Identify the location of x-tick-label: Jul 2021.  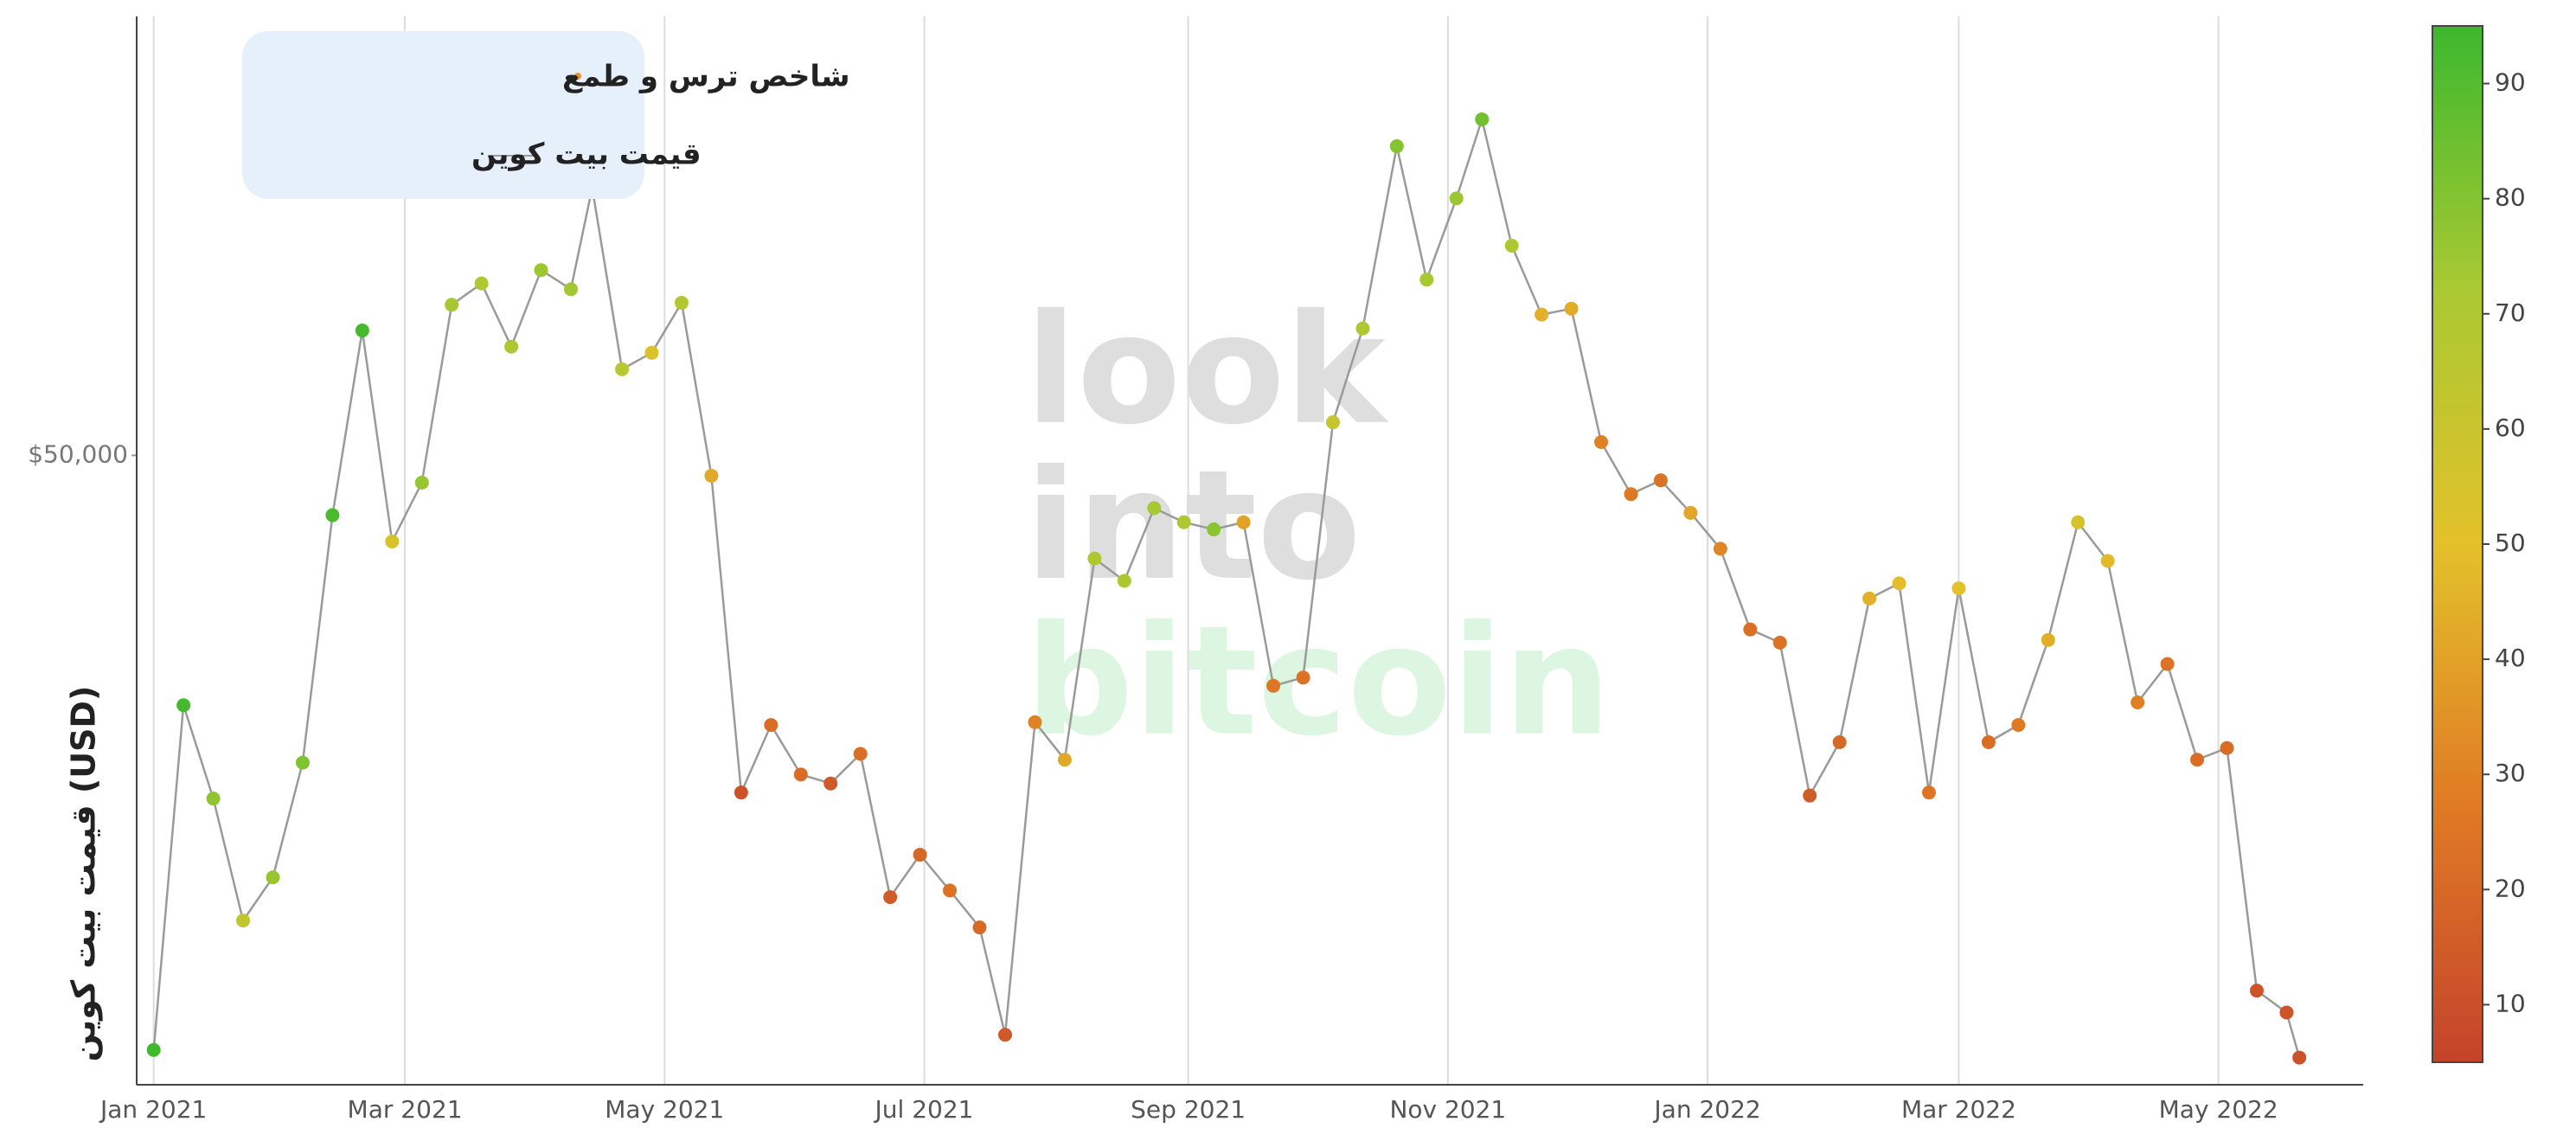
(924, 1109).